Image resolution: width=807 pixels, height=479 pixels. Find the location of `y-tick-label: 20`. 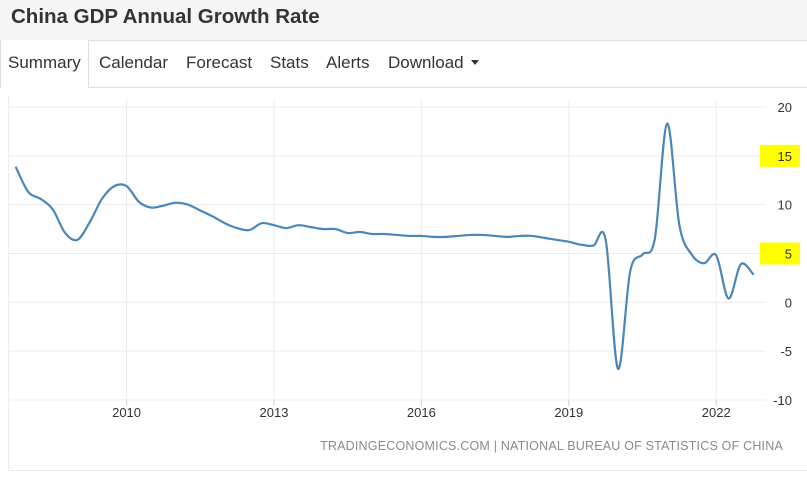

y-tick-label: 20 is located at coordinates (785, 107).